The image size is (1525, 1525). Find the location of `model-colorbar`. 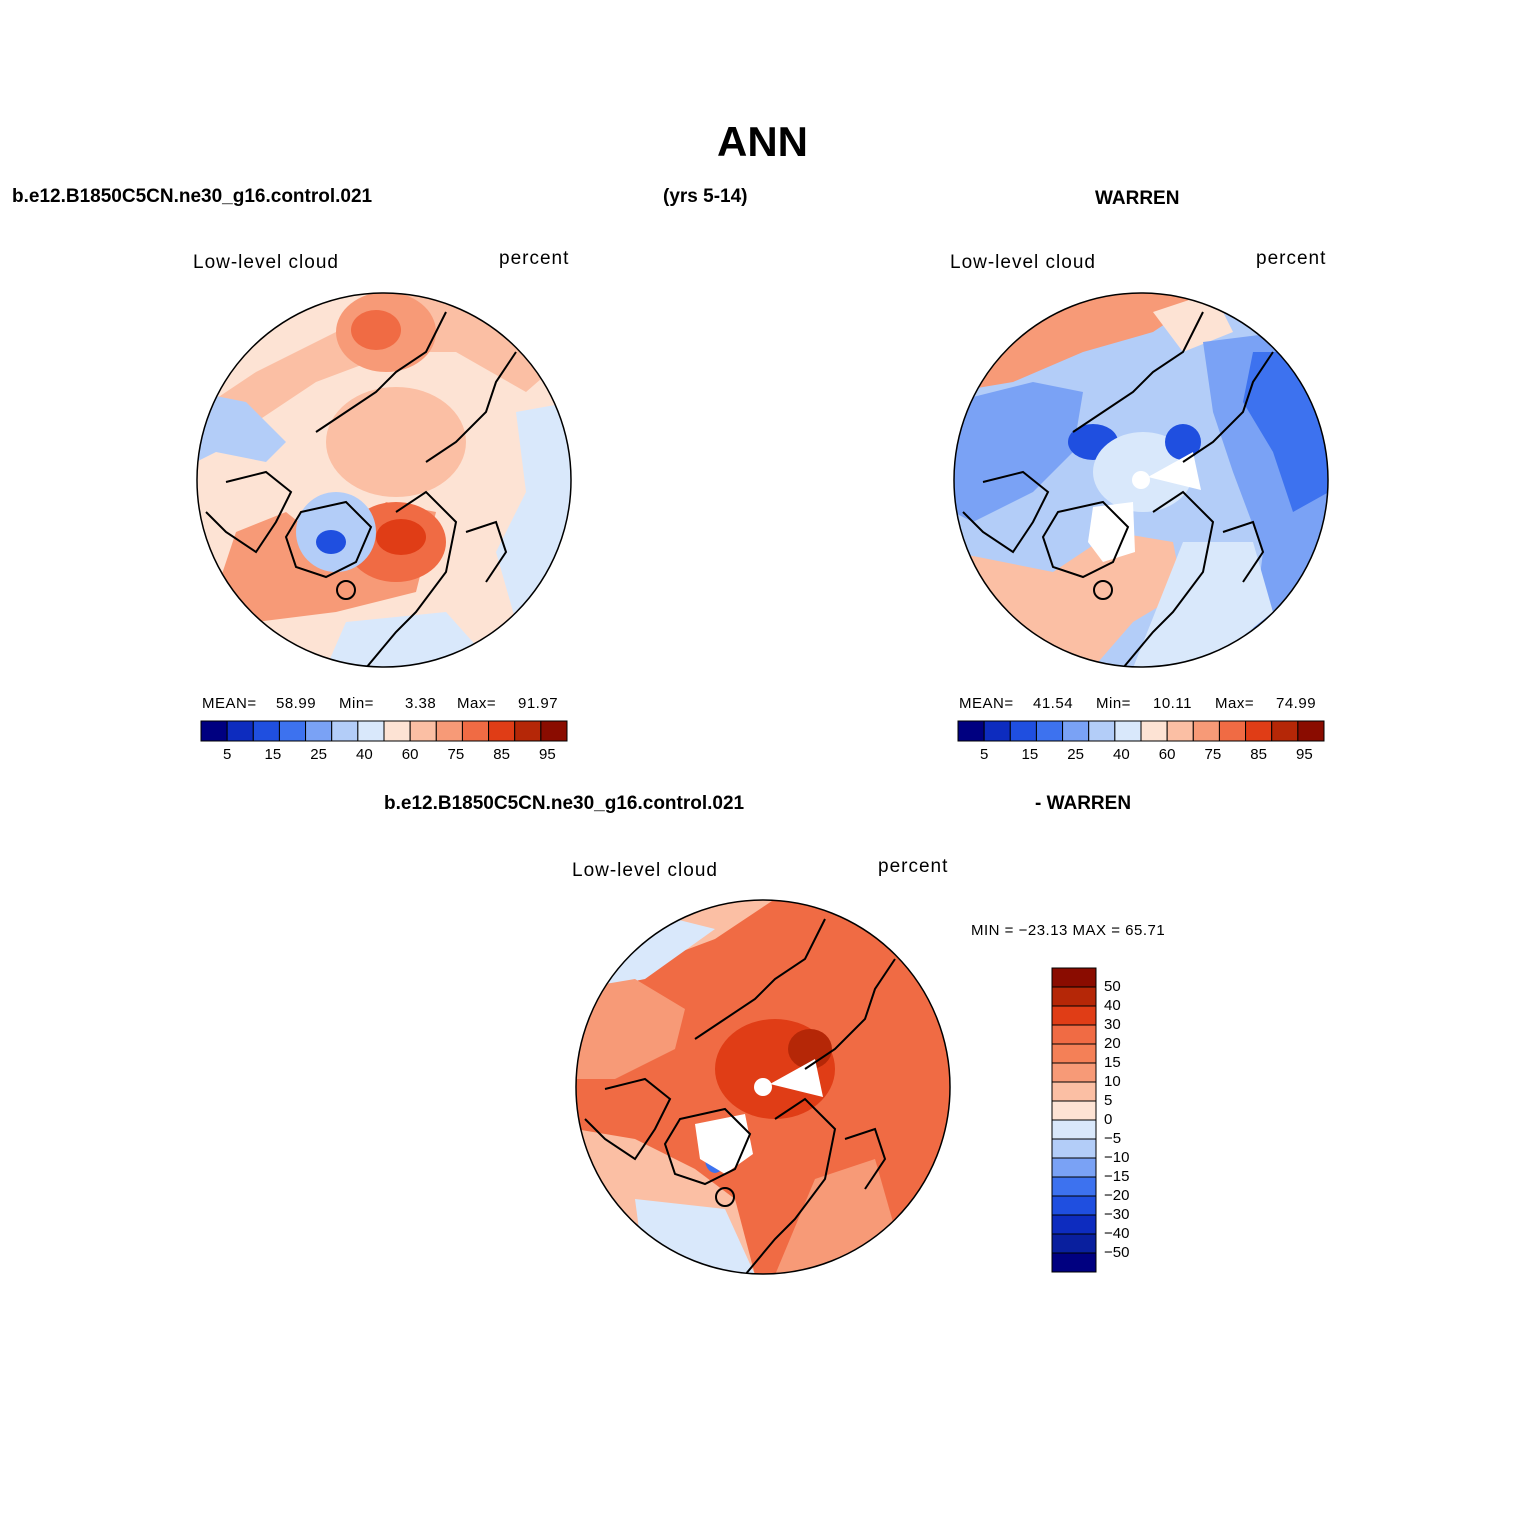

model-colorbar is located at coordinates (384, 731).